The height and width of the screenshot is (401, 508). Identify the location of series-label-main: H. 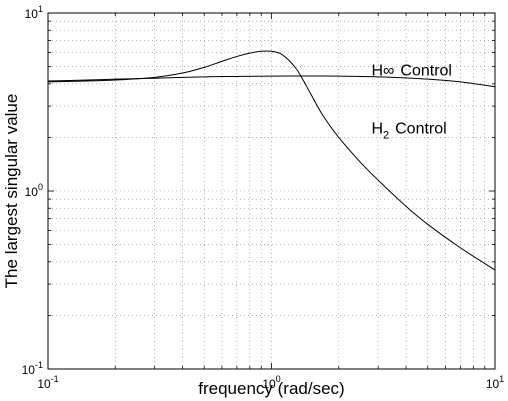
(377, 129).